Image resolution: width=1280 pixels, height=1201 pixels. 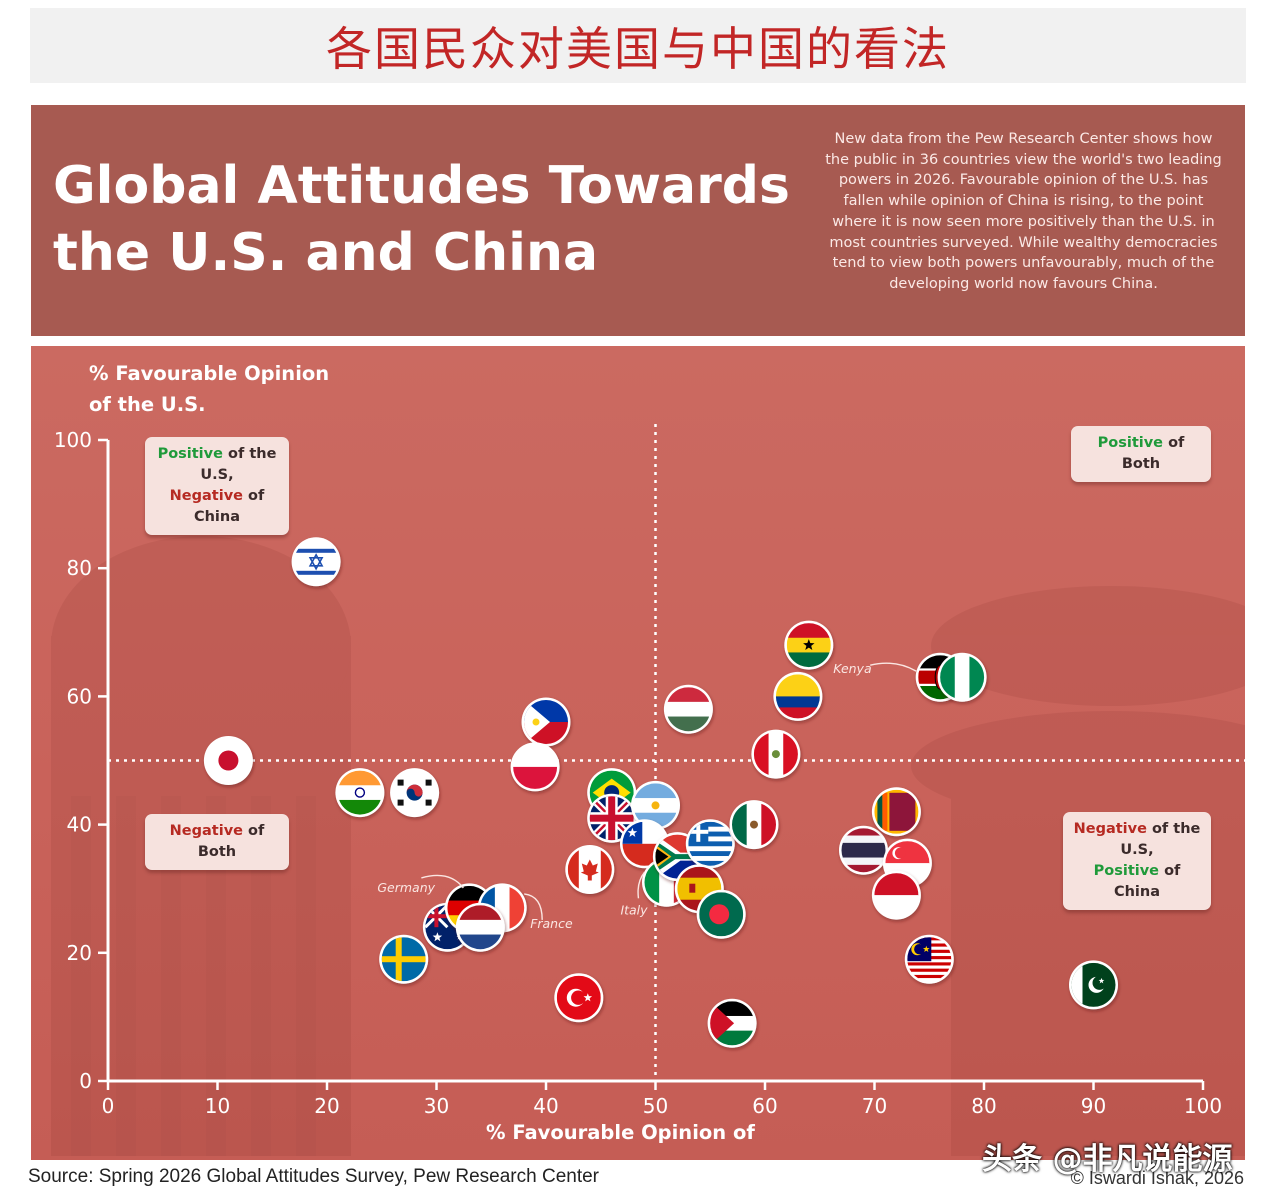 What do you see at coordinates (79, 825) in the screenshot?
I see `y-tick-label: 40` at bounding box center [79, 825].